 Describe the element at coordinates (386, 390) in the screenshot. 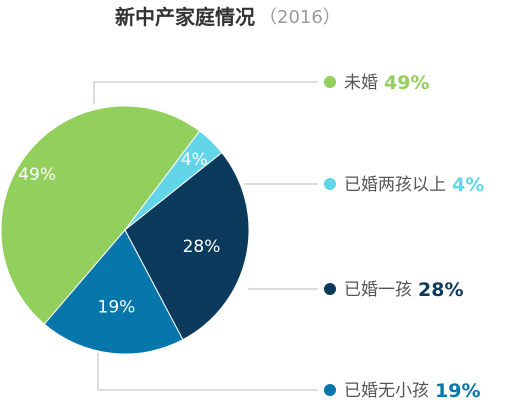

I see `legend-label: 已婚无小孩` at that location.